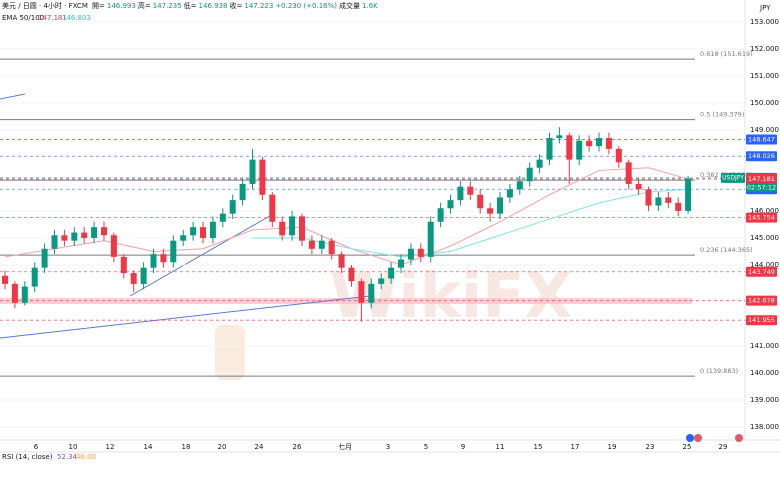 This screenshot has height=482, width=780. What do you see at coordinates (346, 301) in the screenshot?
I see `zone` at bounding box center [346, 301].